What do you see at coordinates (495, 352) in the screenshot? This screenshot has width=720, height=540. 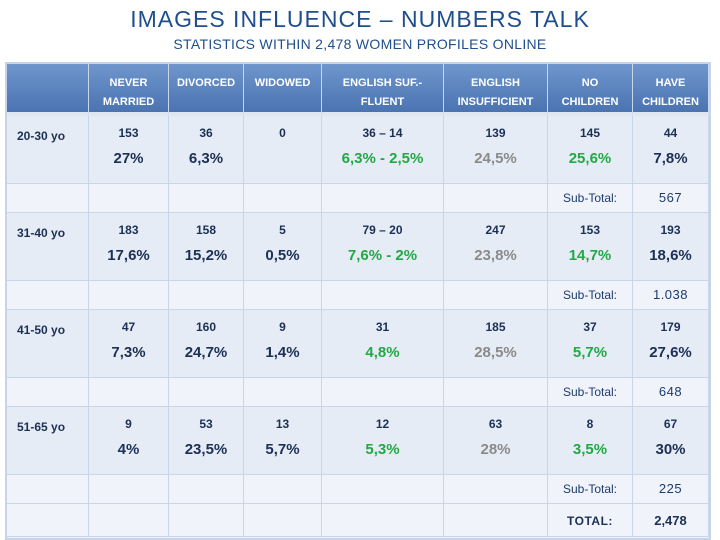 I see `percent-value: 28,5%` at bounding box center [495, 352].